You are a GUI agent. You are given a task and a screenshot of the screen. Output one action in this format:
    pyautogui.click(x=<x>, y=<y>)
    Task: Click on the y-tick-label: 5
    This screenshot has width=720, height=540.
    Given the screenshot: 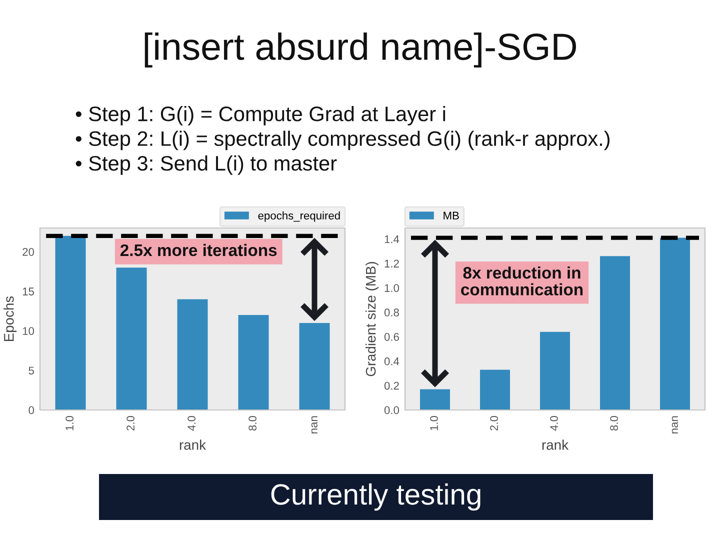 What is the action you would take?
    pyautogui.click(x=31, y=370)
    